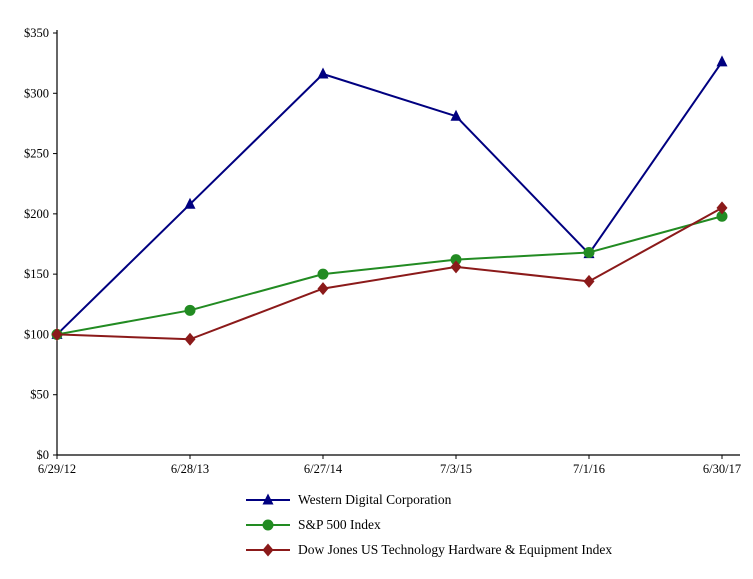 The height and width of the screenshot is (579, 753). Describe the element at coordinates (190, 469) in the screenshot. I see `svg-text: 6/28/13` at that location.